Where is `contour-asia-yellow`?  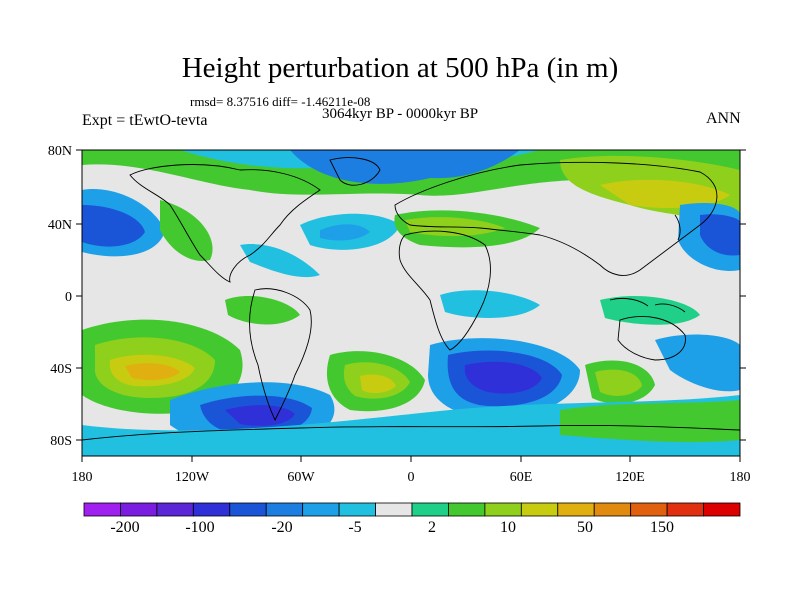 contour-asia-yellow is located at coordinates (665, 193).